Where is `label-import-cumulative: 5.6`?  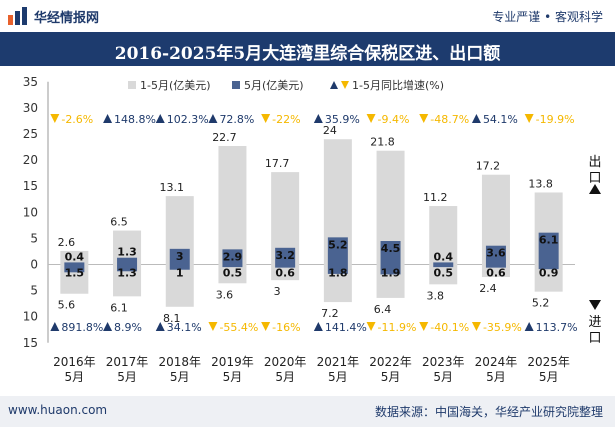
label-import-cumulative: 5.6 is located at coordinates (67, 305).